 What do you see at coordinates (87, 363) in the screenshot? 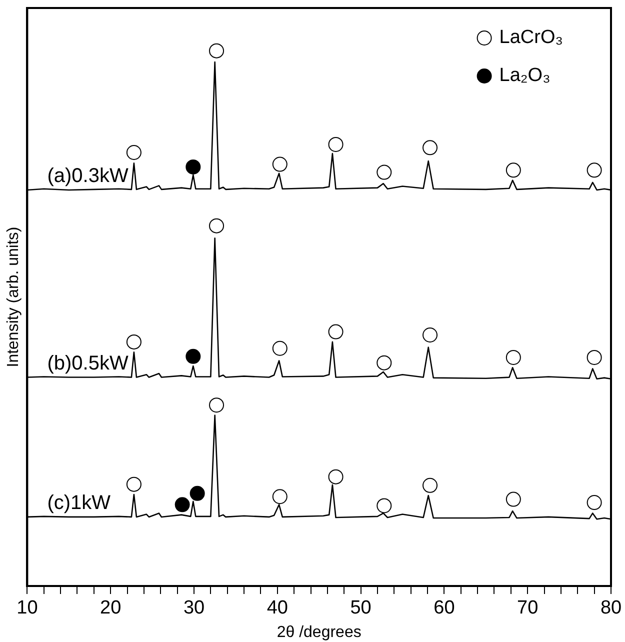
I see `series-label: (b)0.5kW` at bounding box center [87, 363].